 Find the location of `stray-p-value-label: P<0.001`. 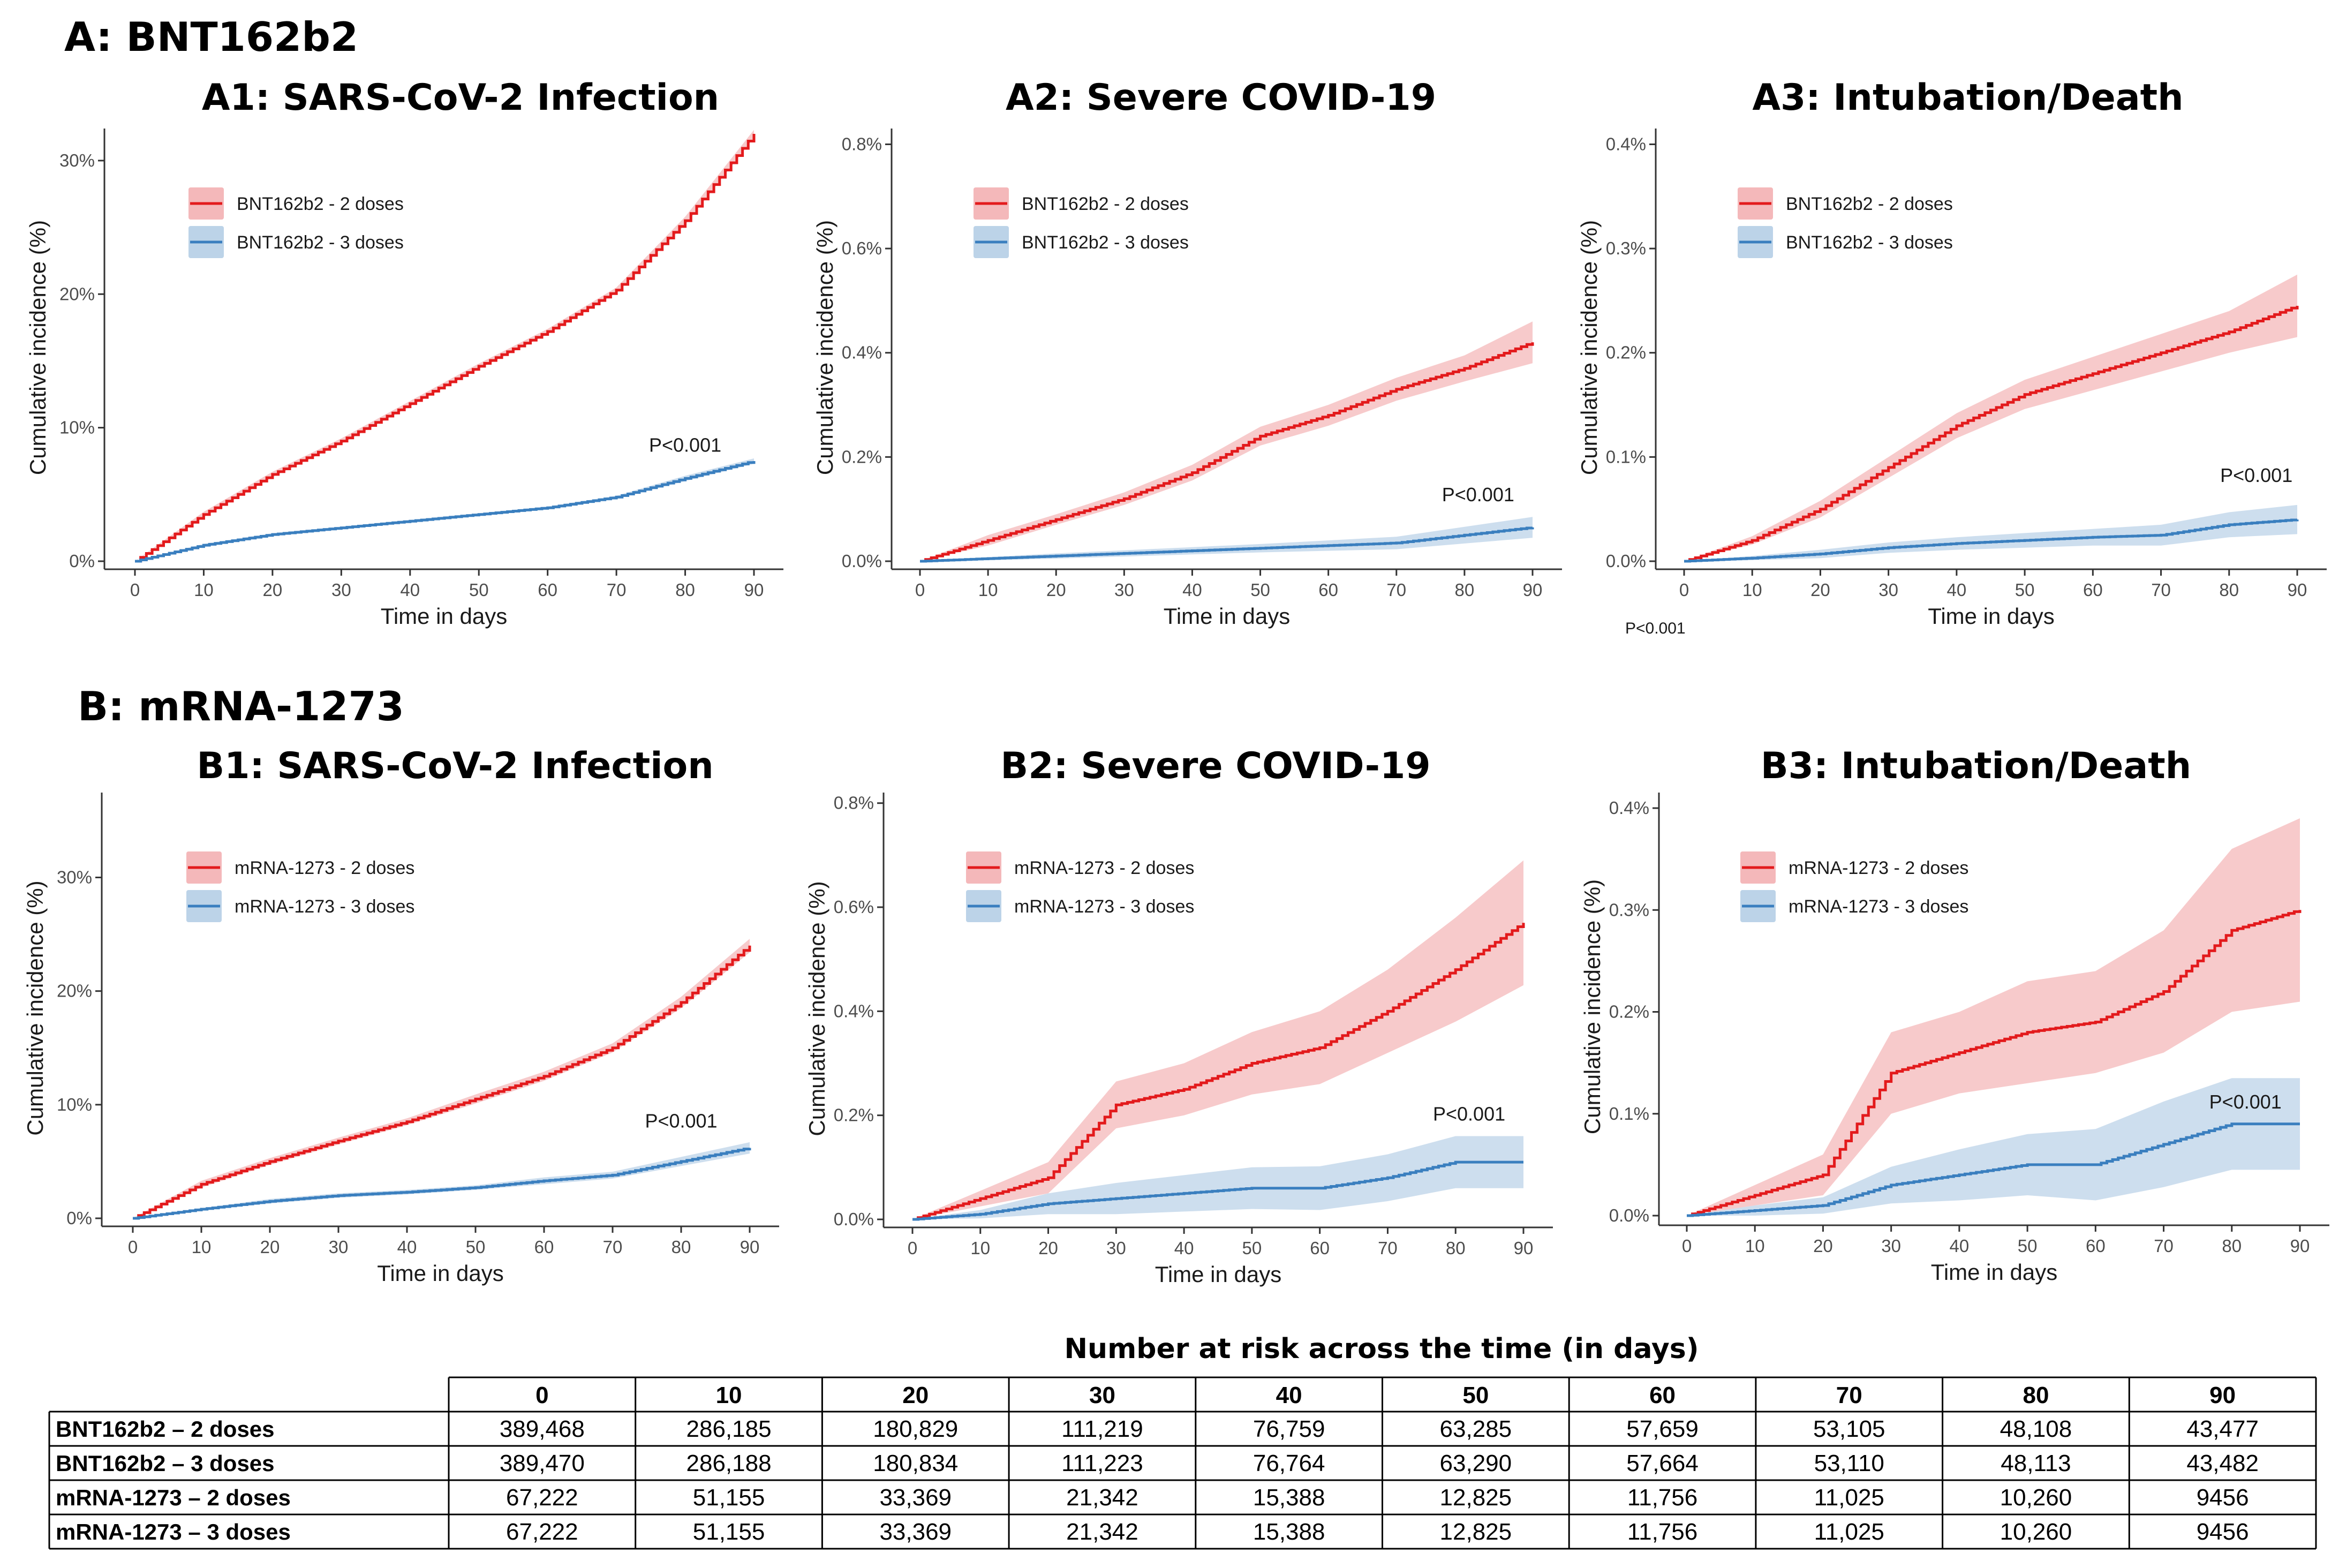

stray-p-value-label: P<0.001 is located at coordinates (1655, 629).